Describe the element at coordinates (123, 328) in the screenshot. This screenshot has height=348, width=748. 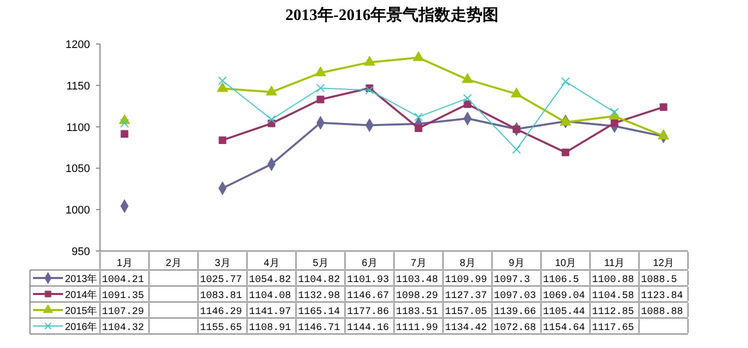
I see `data-label: 1104.32` at that location.